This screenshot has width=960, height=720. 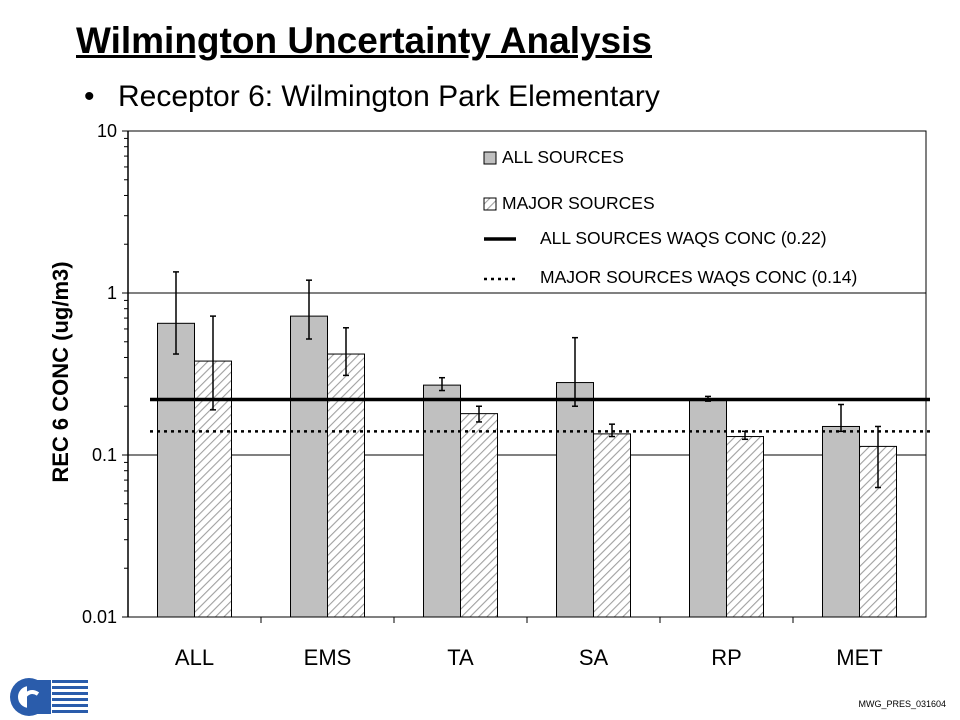 What do you see at coordinates (902, 704) in the screenshot?
I see `footer-code: MWG_PRES_031604` at bounding box center [902, 704].